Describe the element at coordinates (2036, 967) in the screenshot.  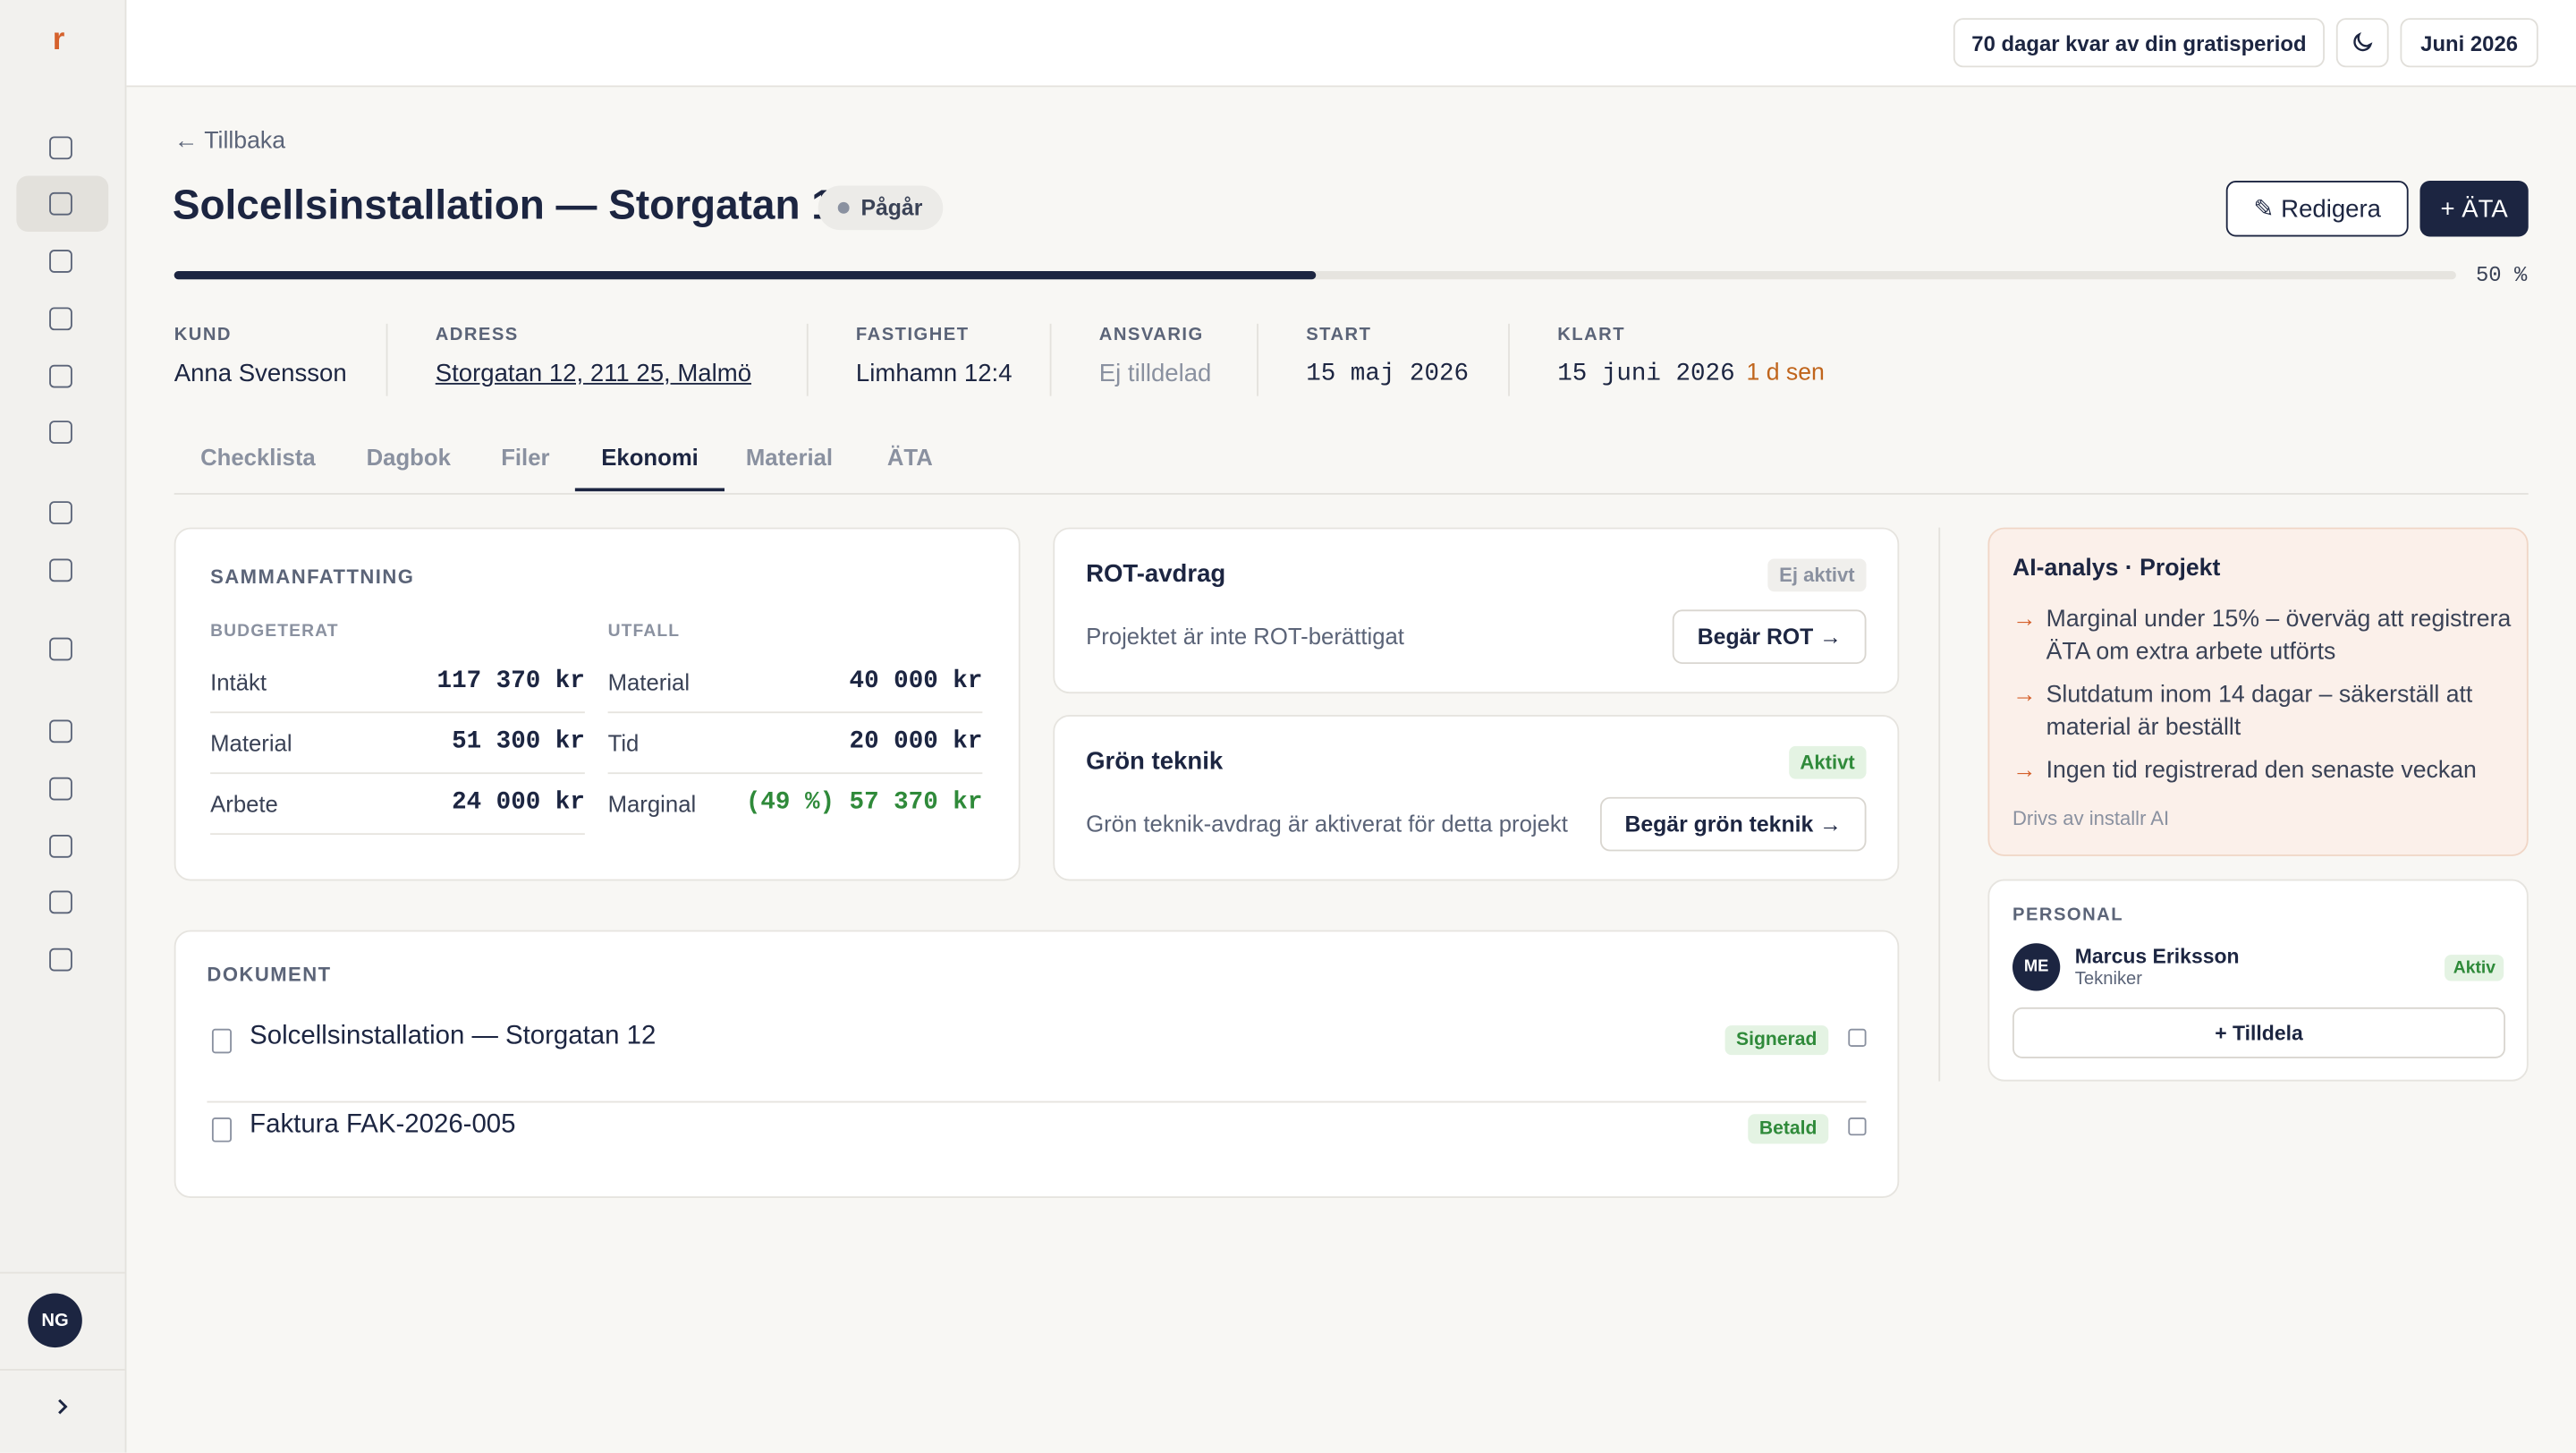
I see `person-avatar: ME` at that location.